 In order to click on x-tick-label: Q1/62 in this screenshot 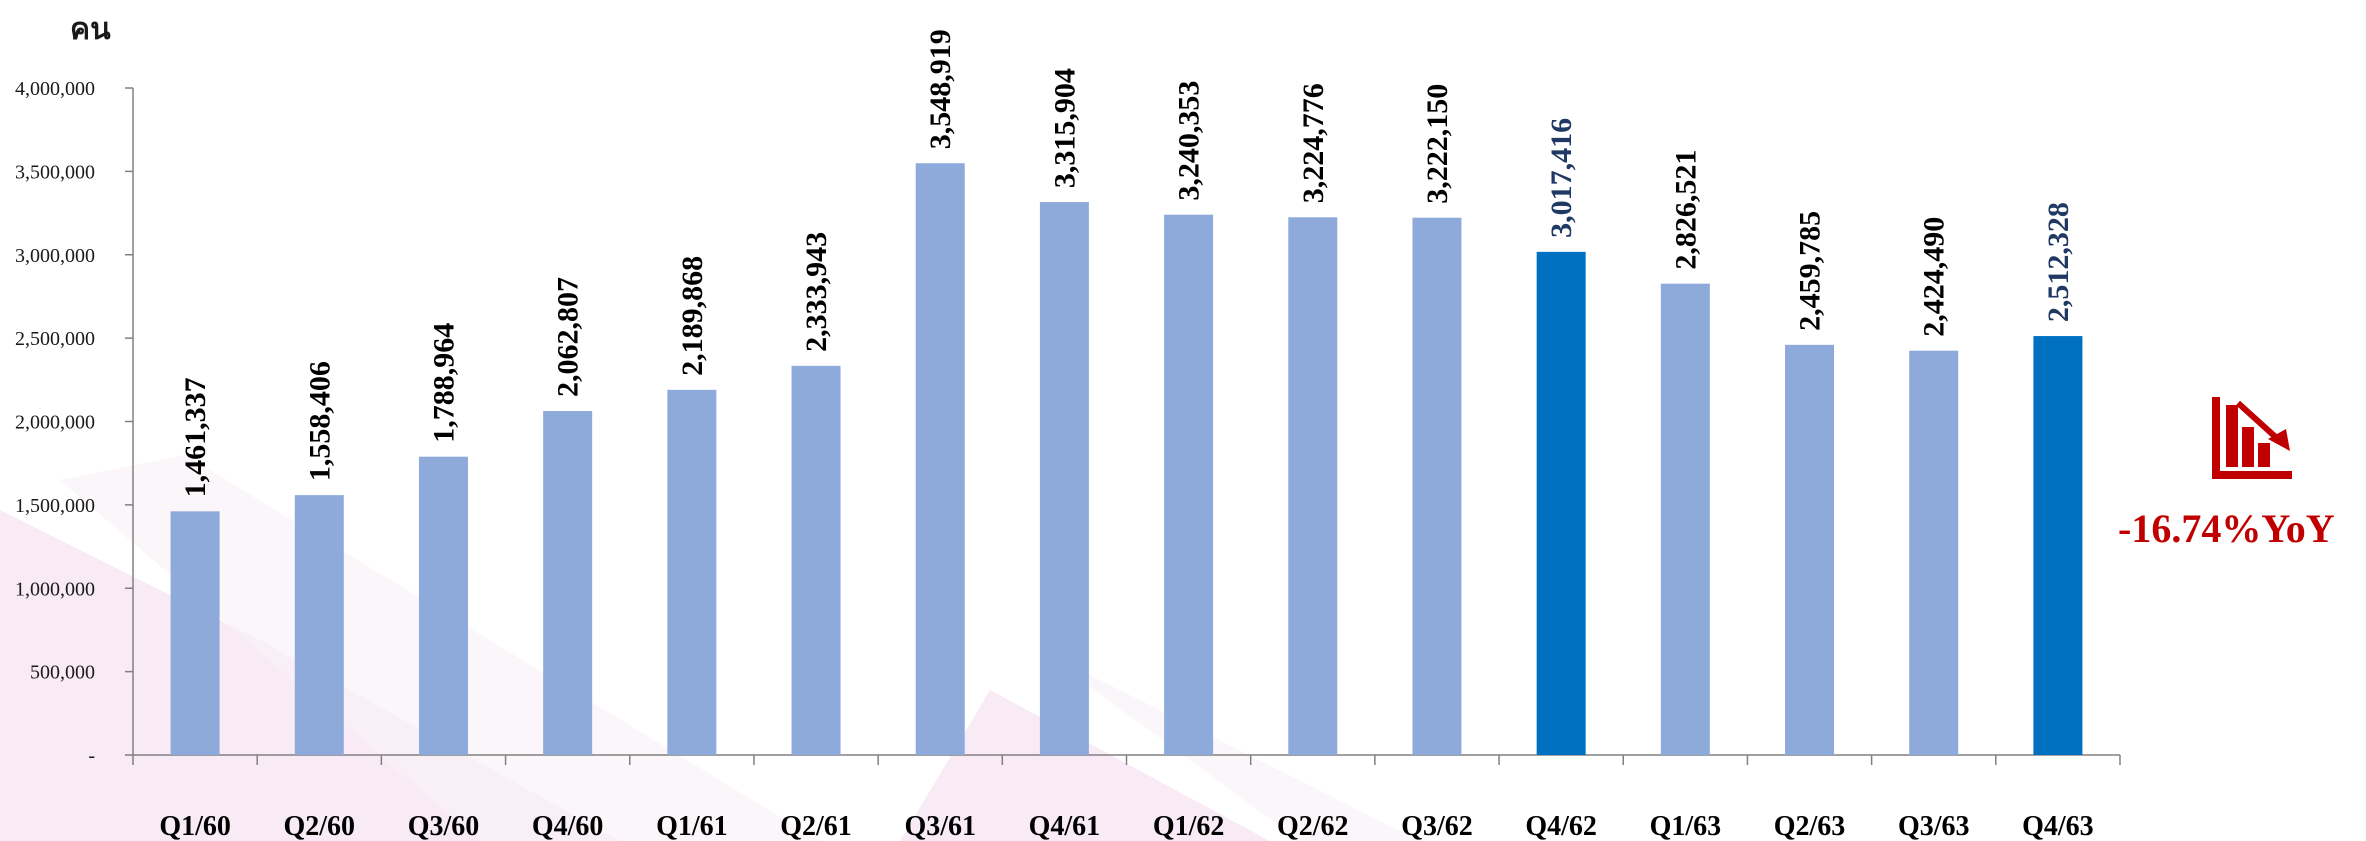, I will do `click(1189, 826)`.